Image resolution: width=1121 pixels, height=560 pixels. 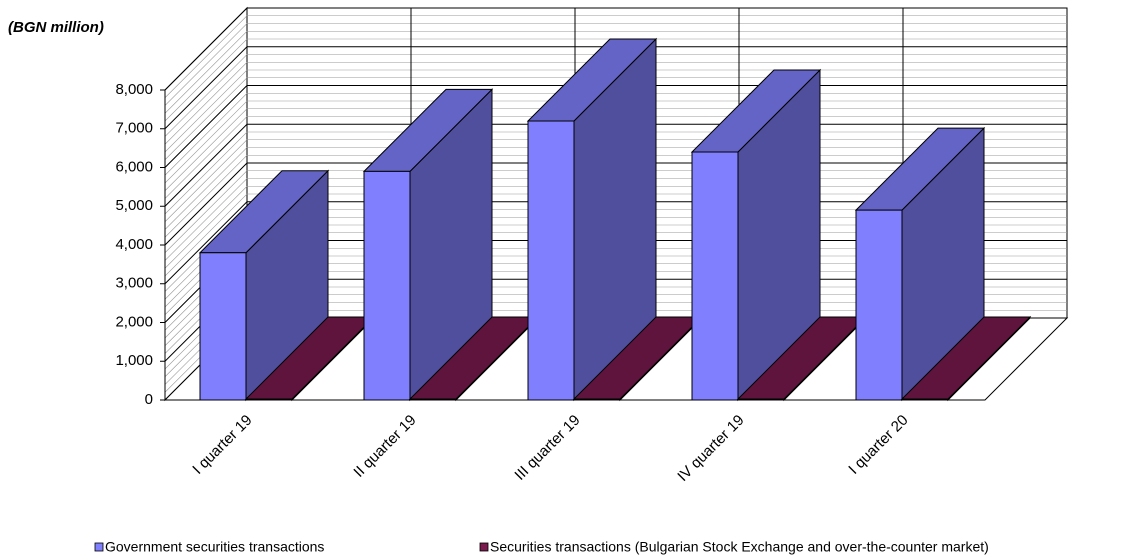 I want to click on y-tick-label: 8,000, so click(x=134, y=89).